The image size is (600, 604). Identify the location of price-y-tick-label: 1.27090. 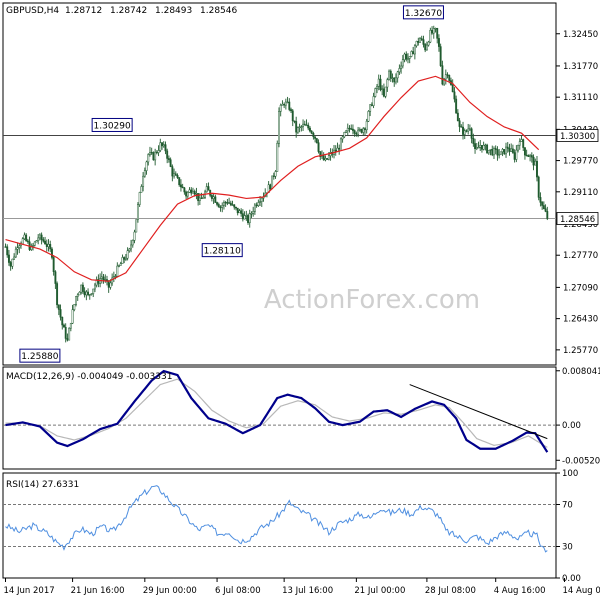
(580, 288).